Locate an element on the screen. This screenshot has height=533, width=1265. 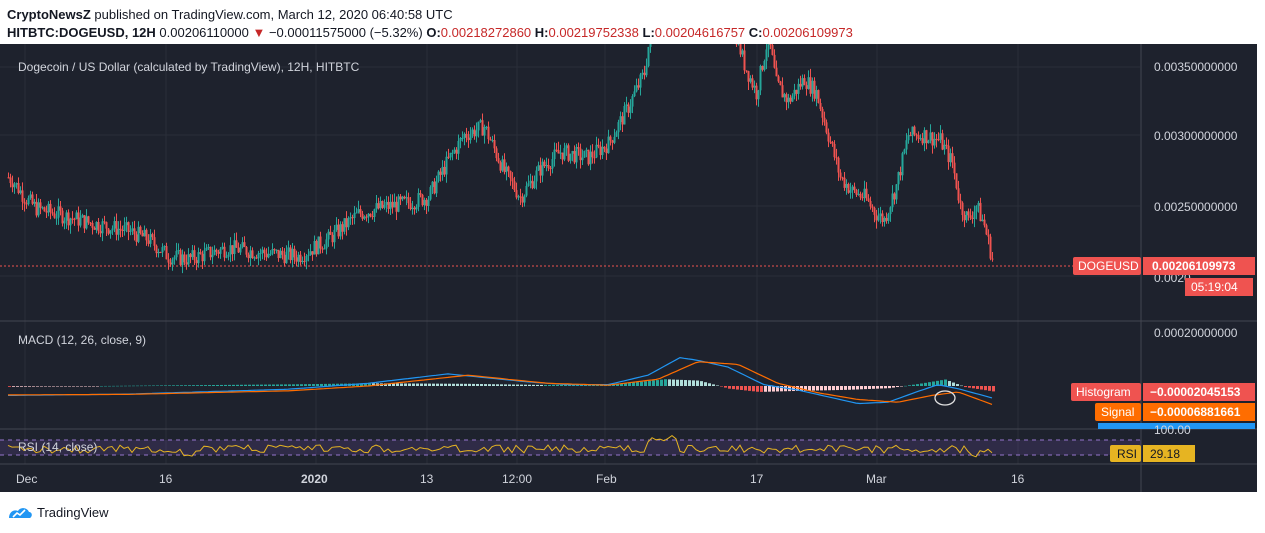
footer: TradingView is located at coordinates (632, 512).